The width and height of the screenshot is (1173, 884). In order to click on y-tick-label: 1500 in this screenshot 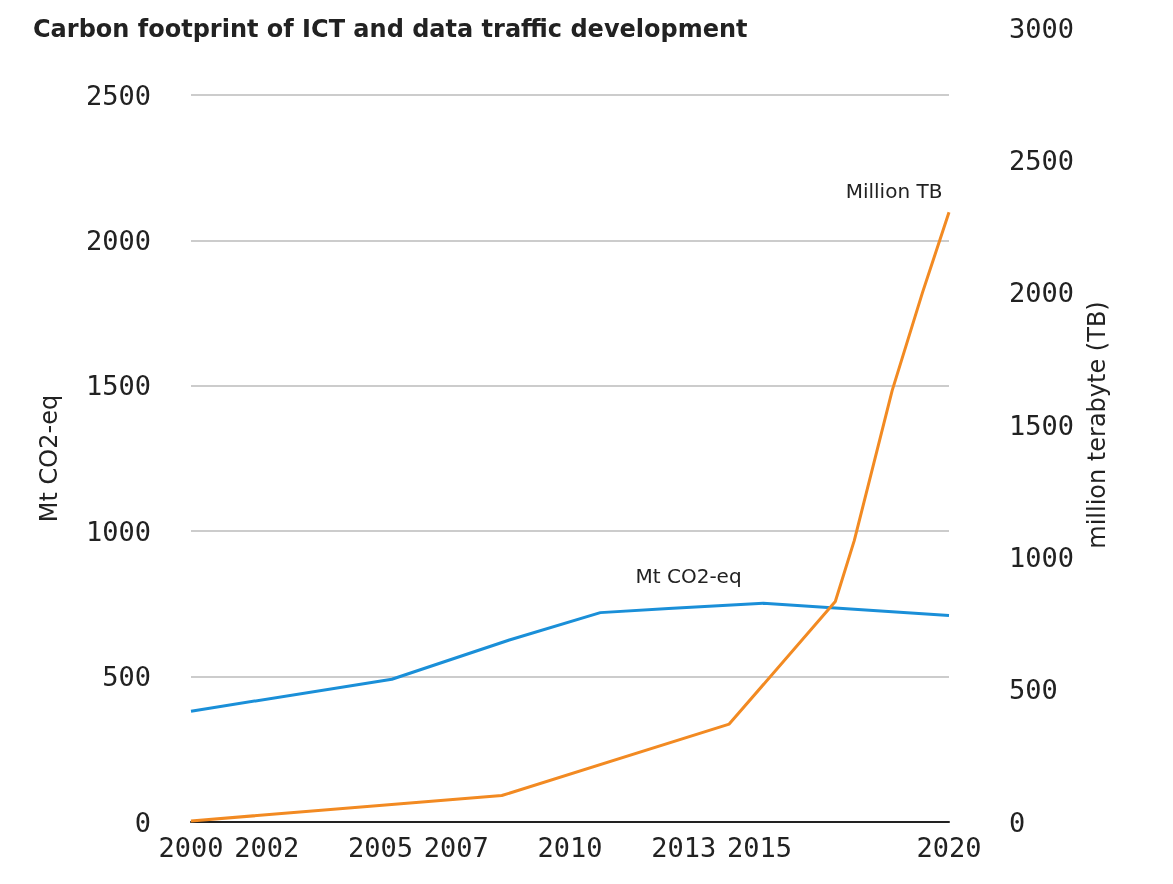, I will do `click(118, 386)`.